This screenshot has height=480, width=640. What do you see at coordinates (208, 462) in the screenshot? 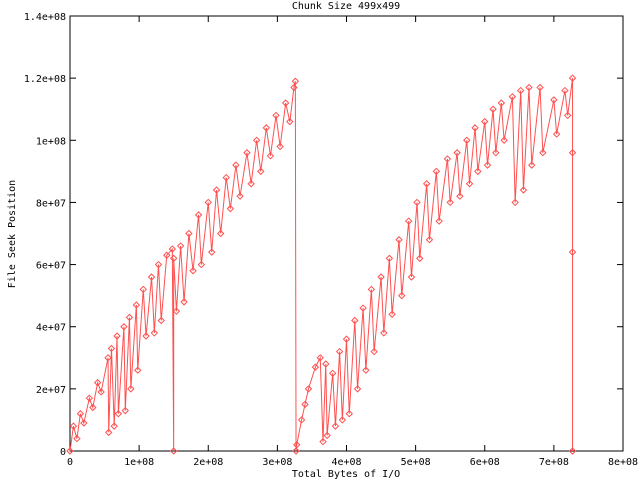
I see `x-tick-label: 2e+08` at bounding box center [208, 462].